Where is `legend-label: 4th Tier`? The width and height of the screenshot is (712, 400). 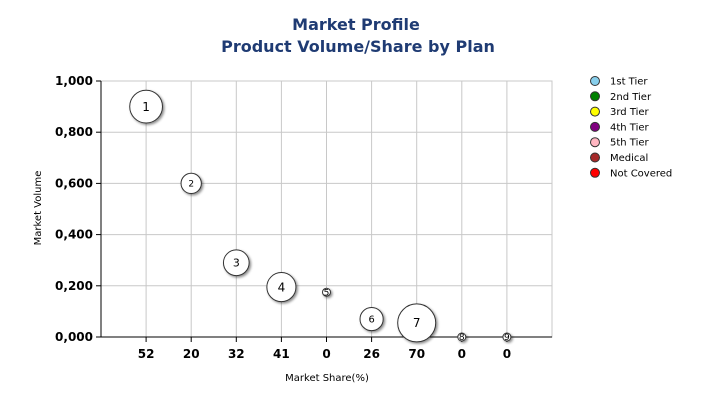
legend-label: 4th Tier is located at coordinates (630, 127).